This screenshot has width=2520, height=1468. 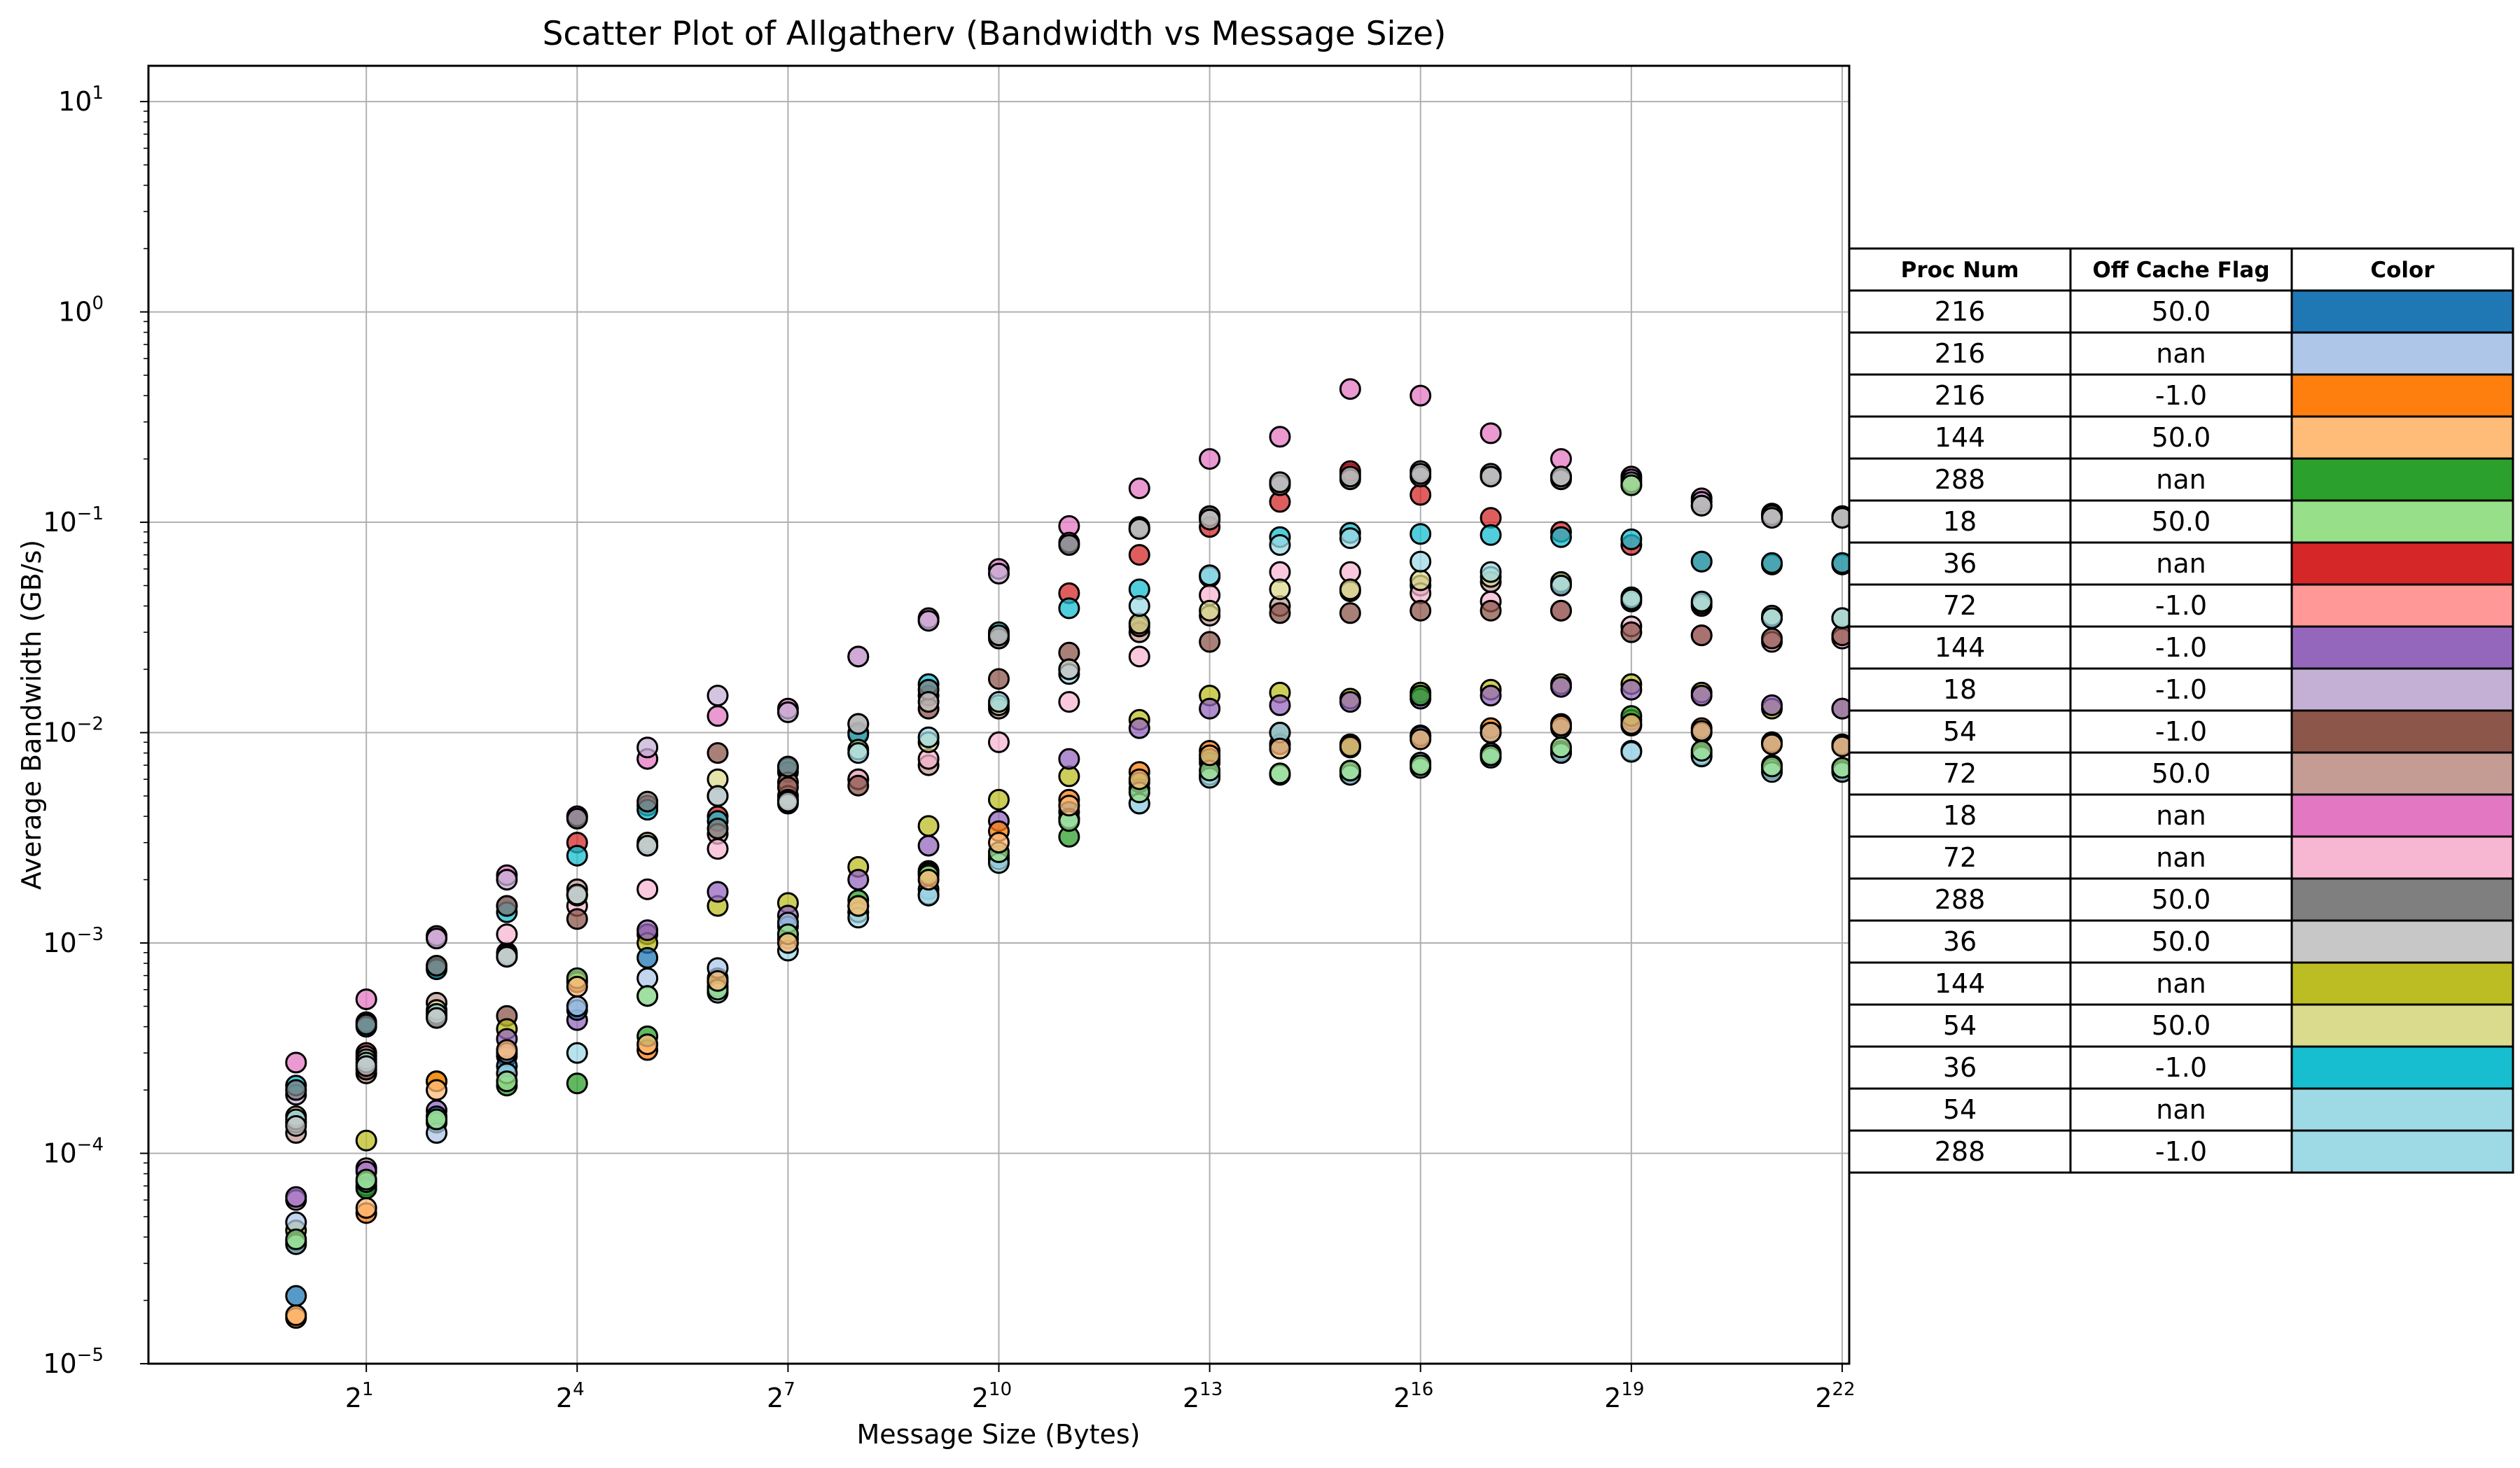 What do you see at coordinates (1960, 1067) in the screenshot?
I see `legend-proc-num: 36` at bounding box center [1960, 1067].